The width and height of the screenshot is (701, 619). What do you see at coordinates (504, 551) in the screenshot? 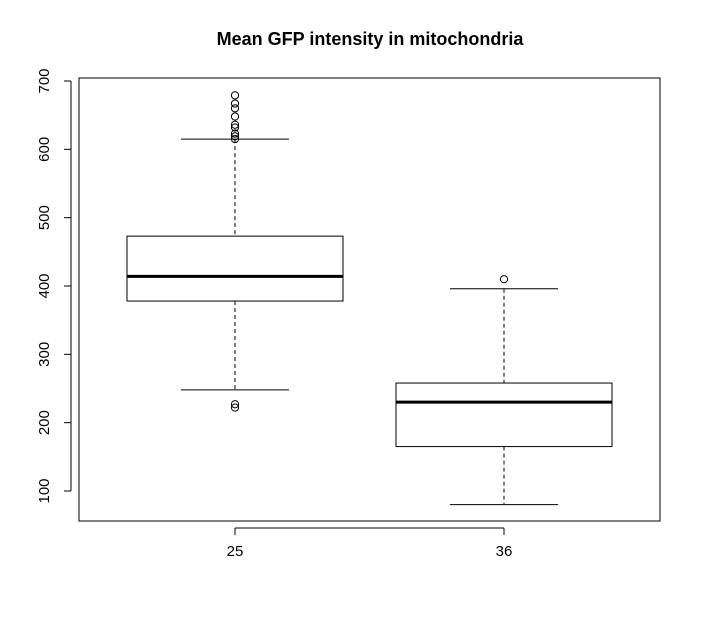
I see `x-tick-label: 36` at bounding box center [504, 551].